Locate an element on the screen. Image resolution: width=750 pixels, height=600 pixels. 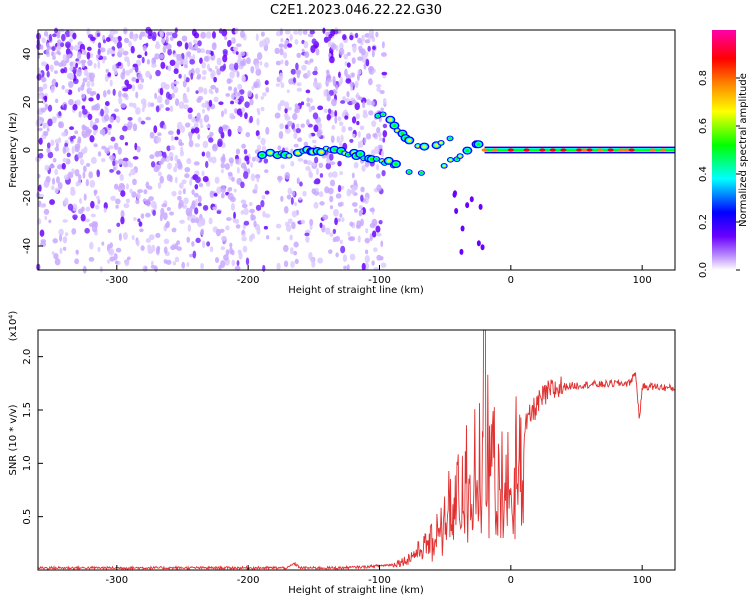
chart-title: C2E1.2023.046.22.22.G30 is located at coordinates (356, 10).